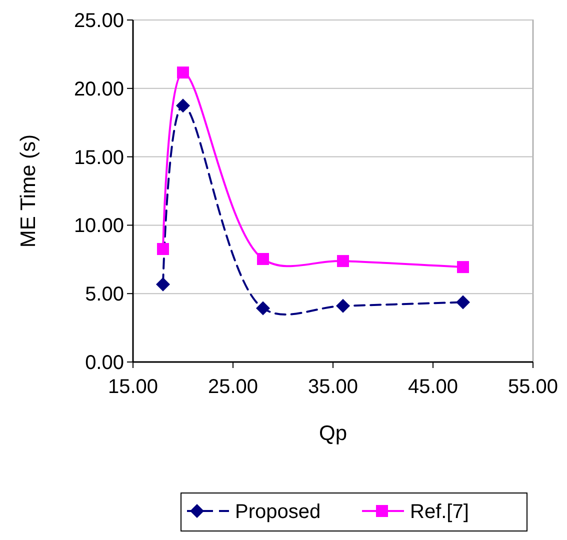  Describe the element at coordinates (99, 89) in the screenshot. I see `y-tick-label: 20.00` at that location.